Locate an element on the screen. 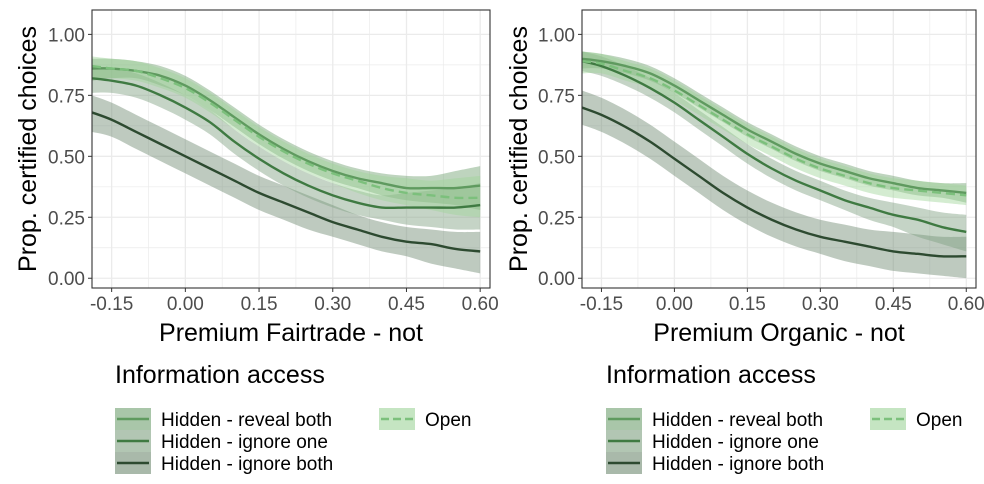 The image size is (984, 484). x-axis-title: Premium Organic - not is located at coordinates (779, 333).